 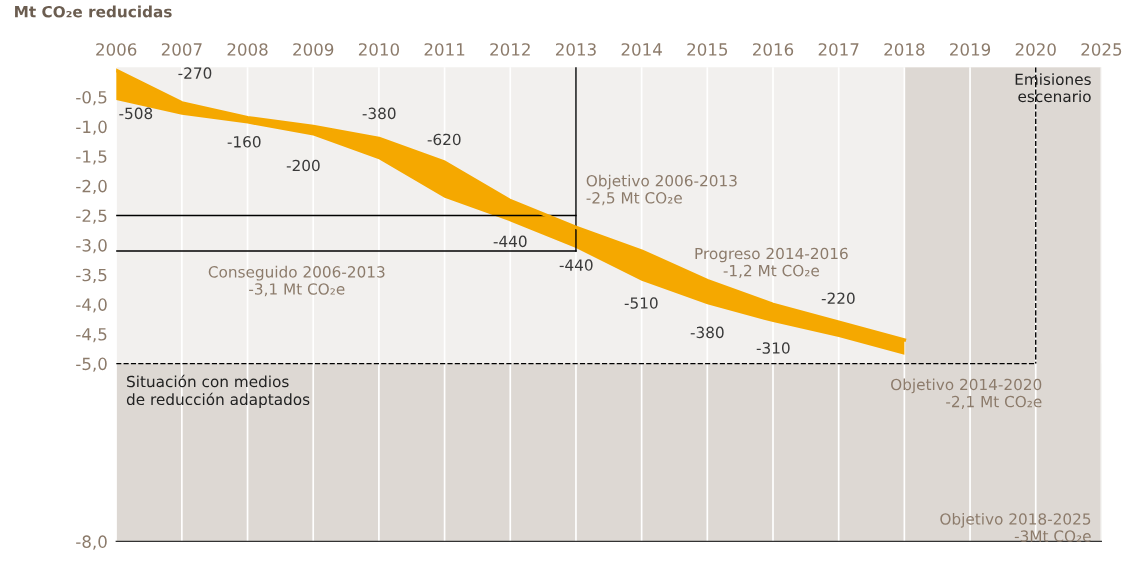 What do you see at coordinates (838, 298) in the screenshot?
I see `annotation: -220` at bounding box center [838, 298].